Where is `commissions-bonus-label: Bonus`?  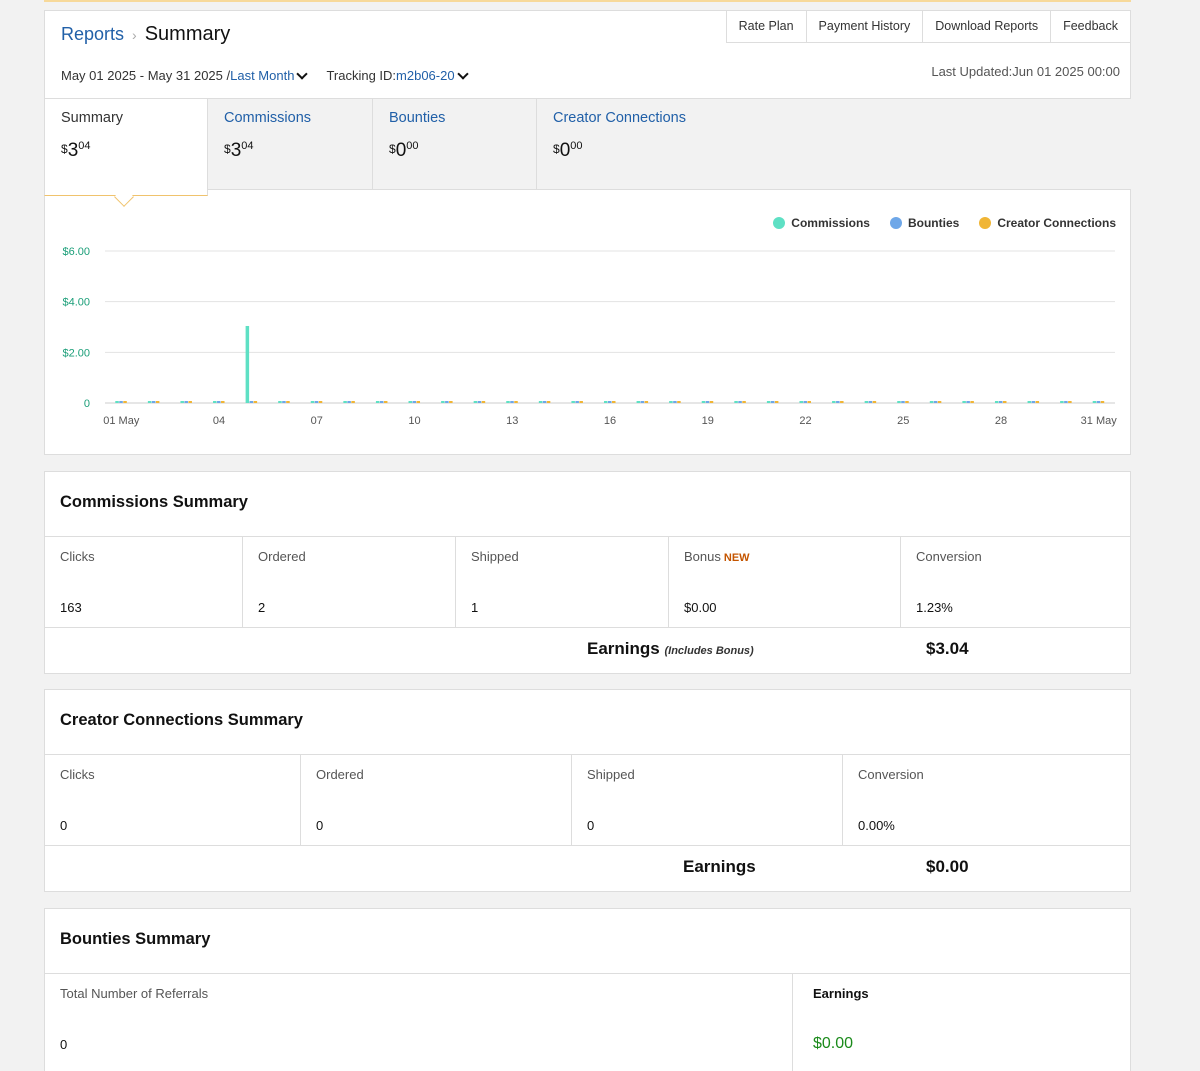
commissions-bonus-label: Bonus is located at coordinates (702, 556).